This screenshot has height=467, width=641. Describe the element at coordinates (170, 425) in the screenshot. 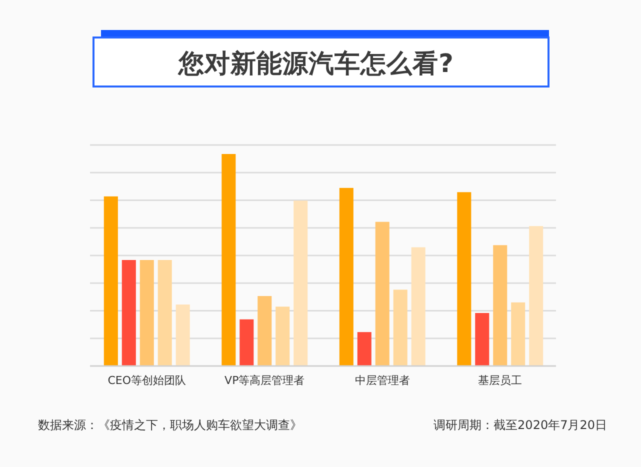

I see `source-note: 数据来源：《疫情之下，职场人购车欲望大调查》` at that location.